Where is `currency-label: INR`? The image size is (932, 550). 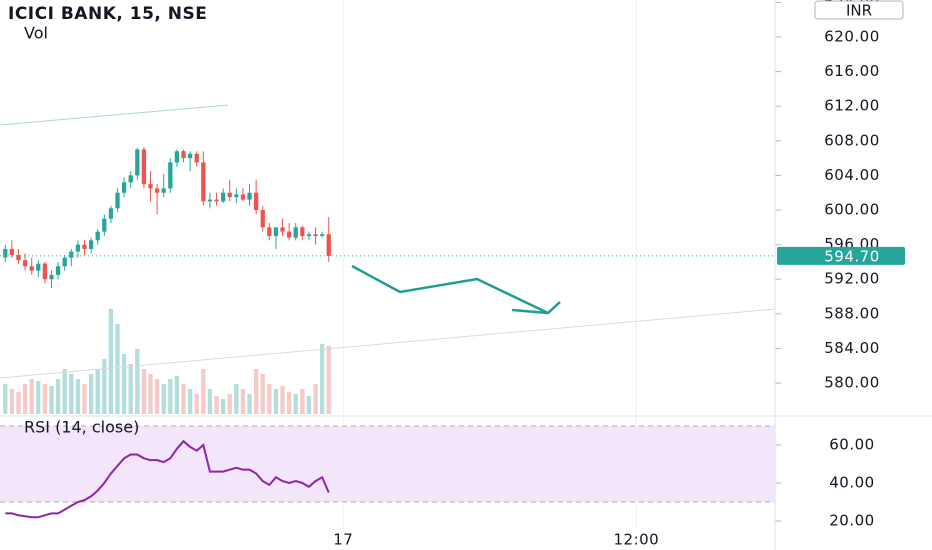 currency-label: INR is located at coordinates (859, 11).